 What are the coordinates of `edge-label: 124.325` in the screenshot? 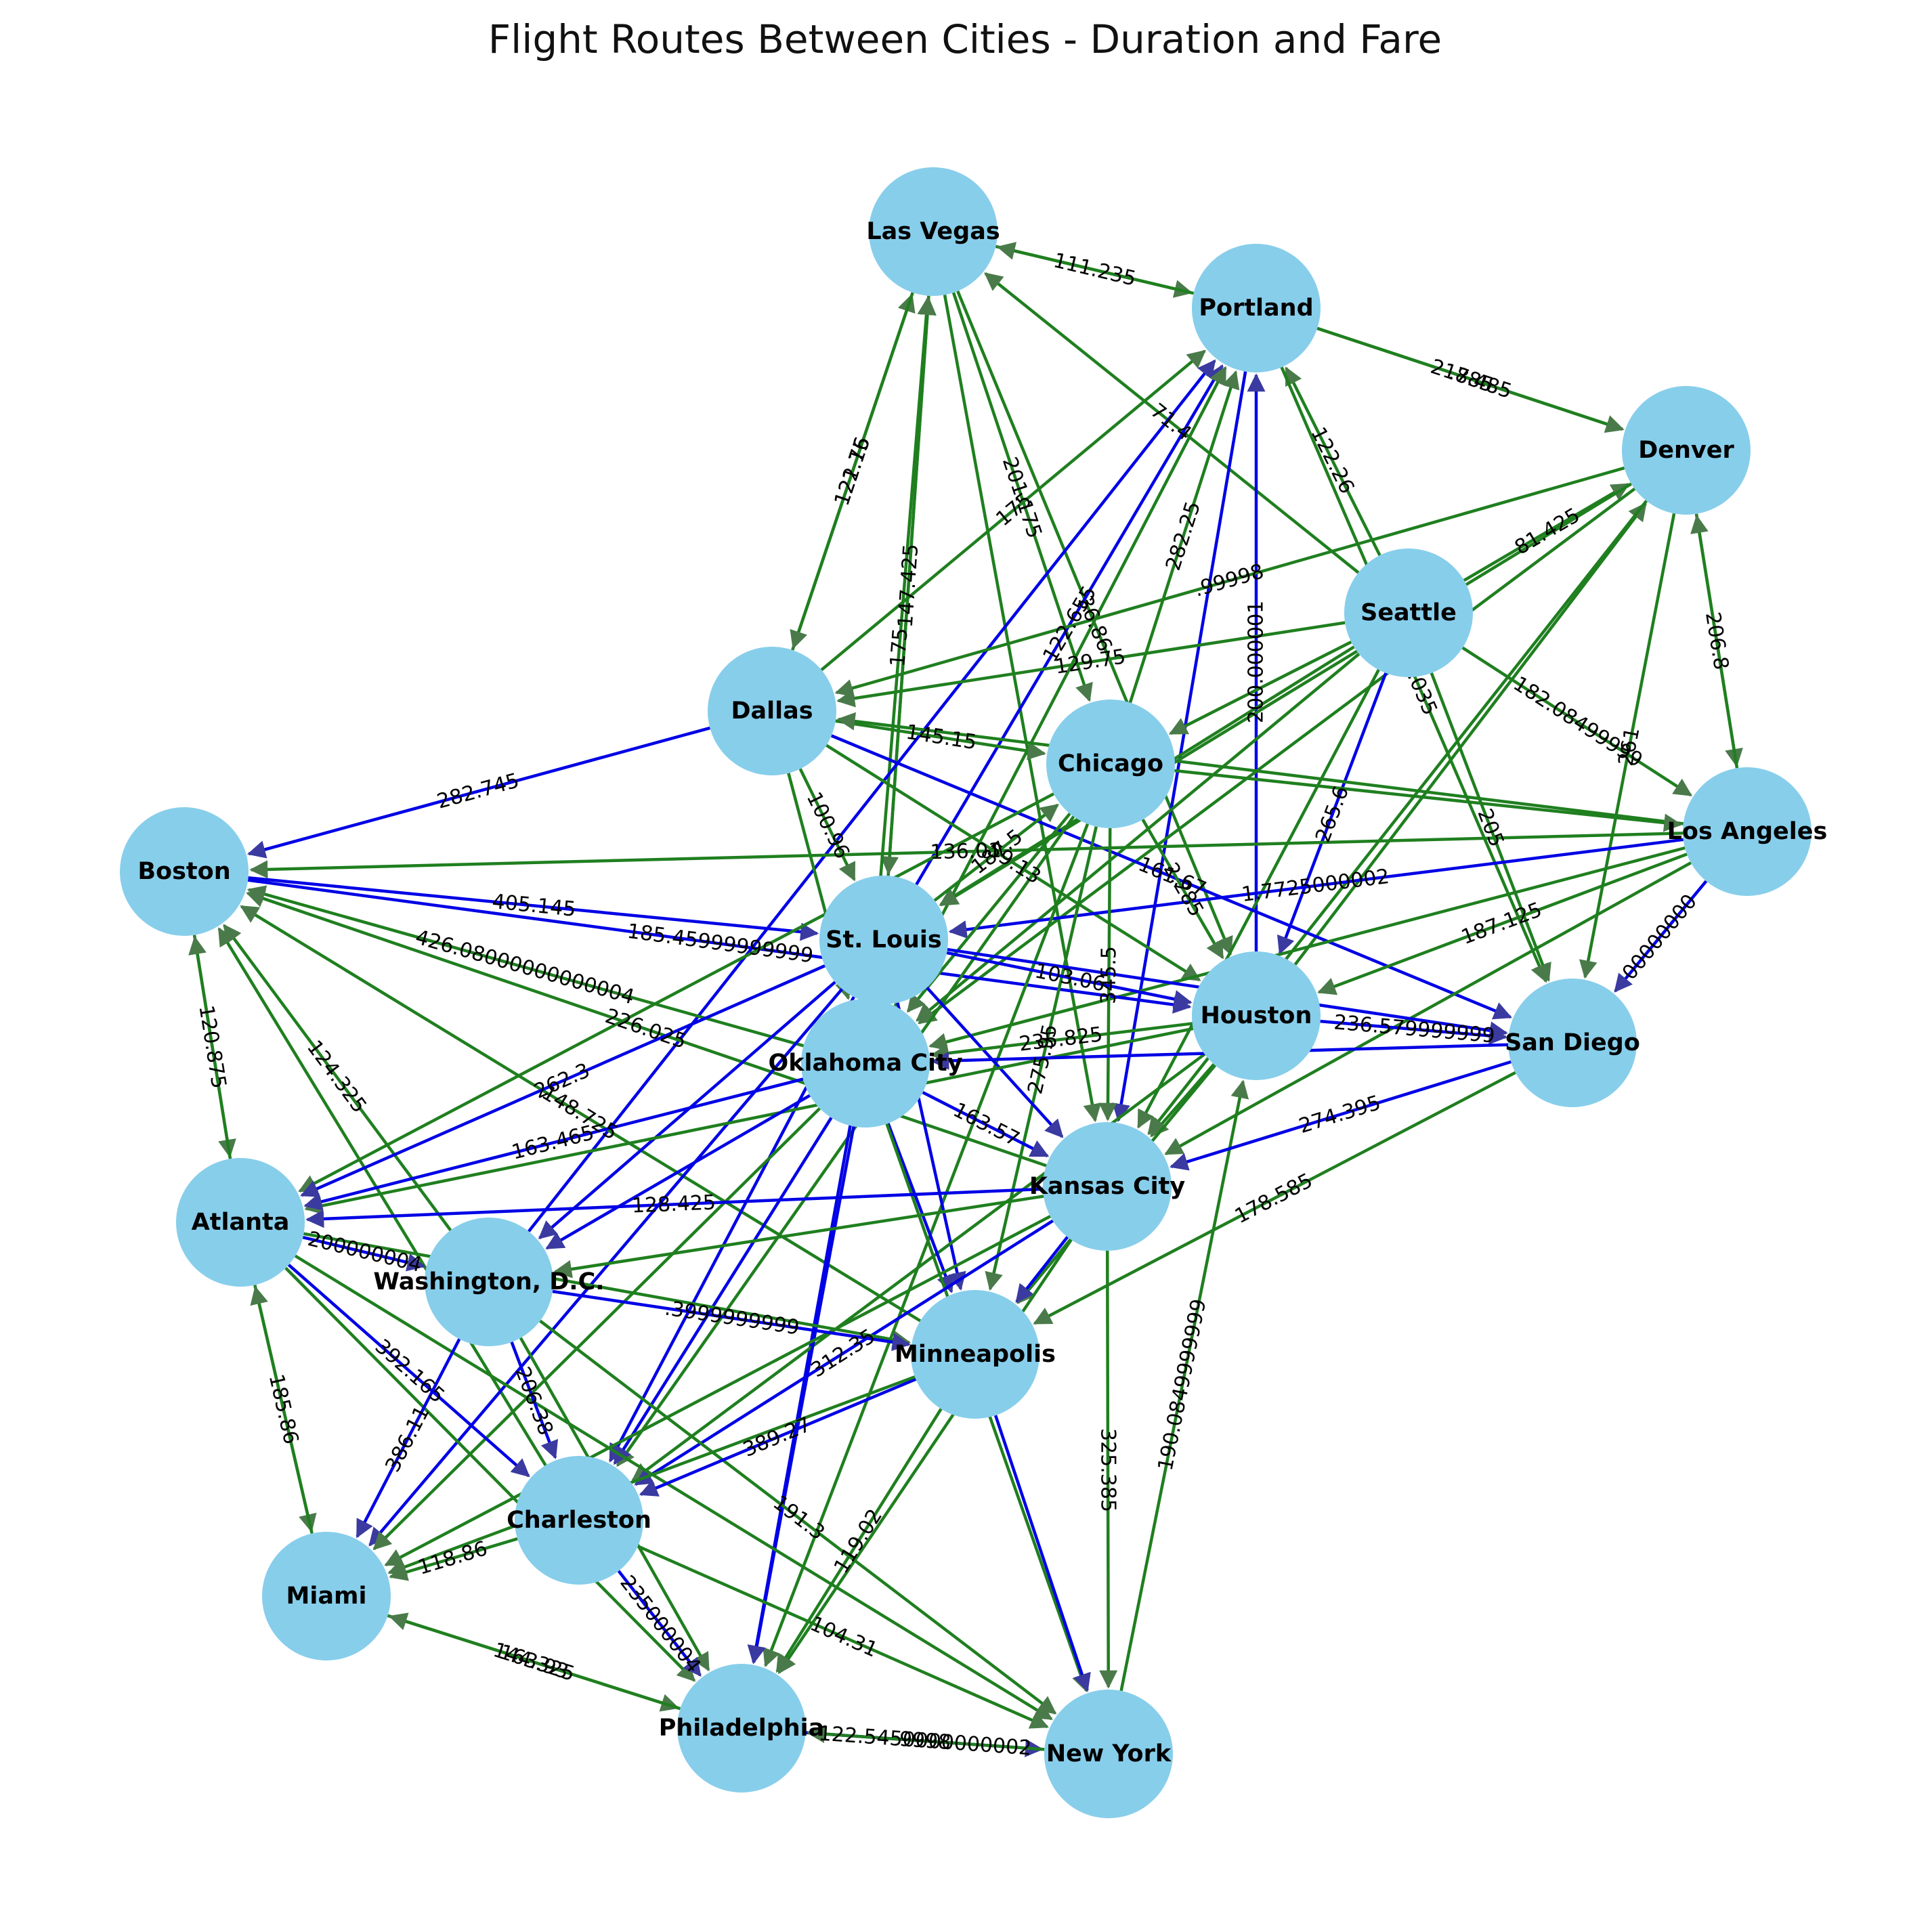 It's located at (336, 1076).